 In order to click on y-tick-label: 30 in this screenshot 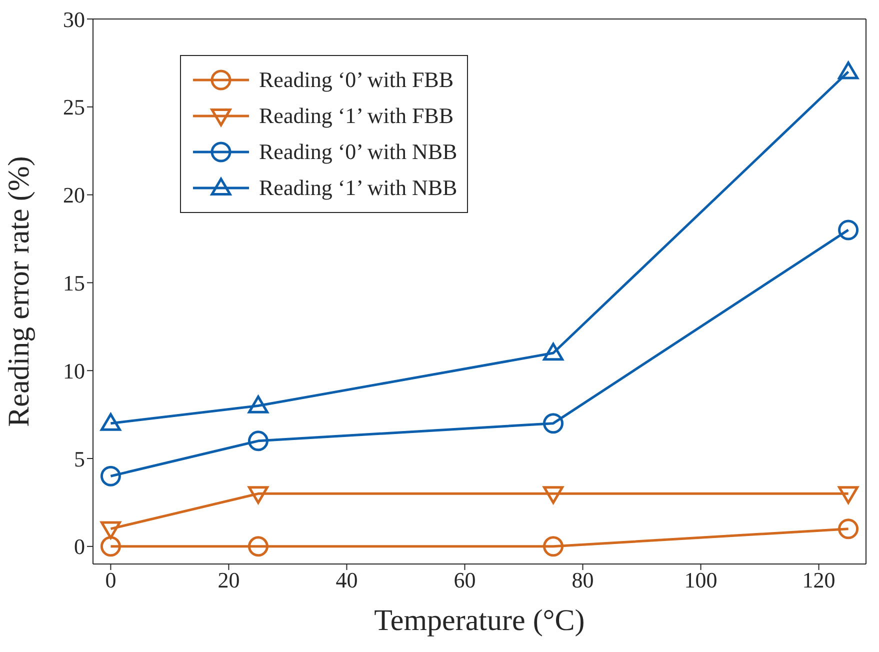, I will do `click(74, 19)`.